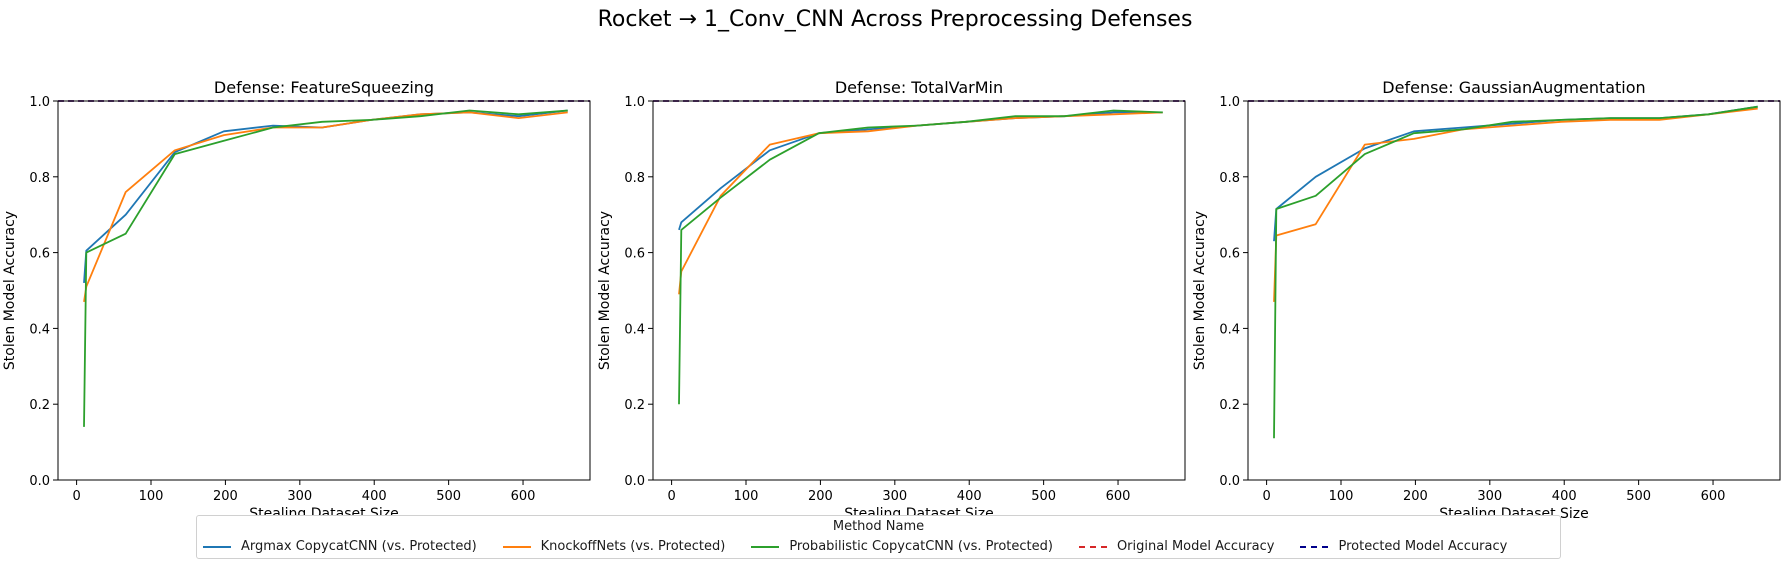 The height and width of the screenshot is (571, 1790). I want to click on legend-entry: Protected Model Accuracy, so click(1403, 546).